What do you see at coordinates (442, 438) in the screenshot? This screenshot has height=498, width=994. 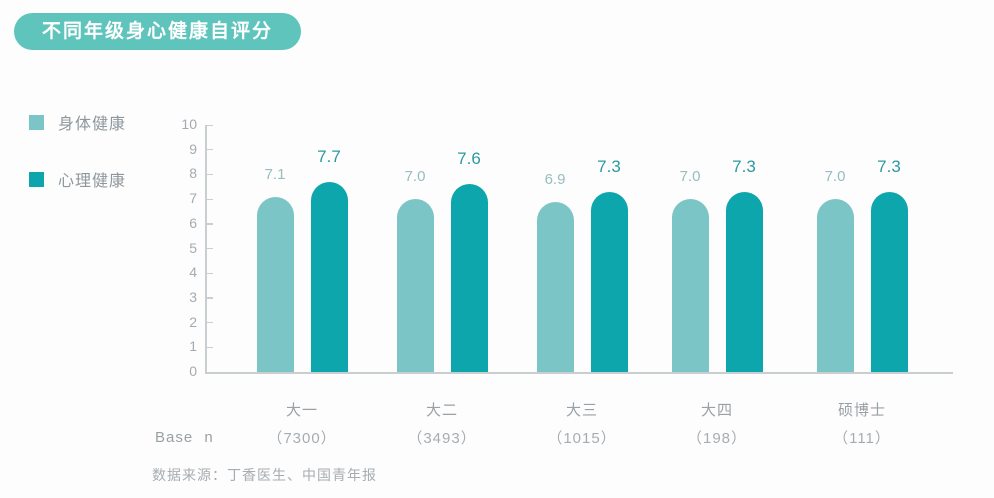 I see `base-n-value-1: （3493）` at bounding box center [442, 438].